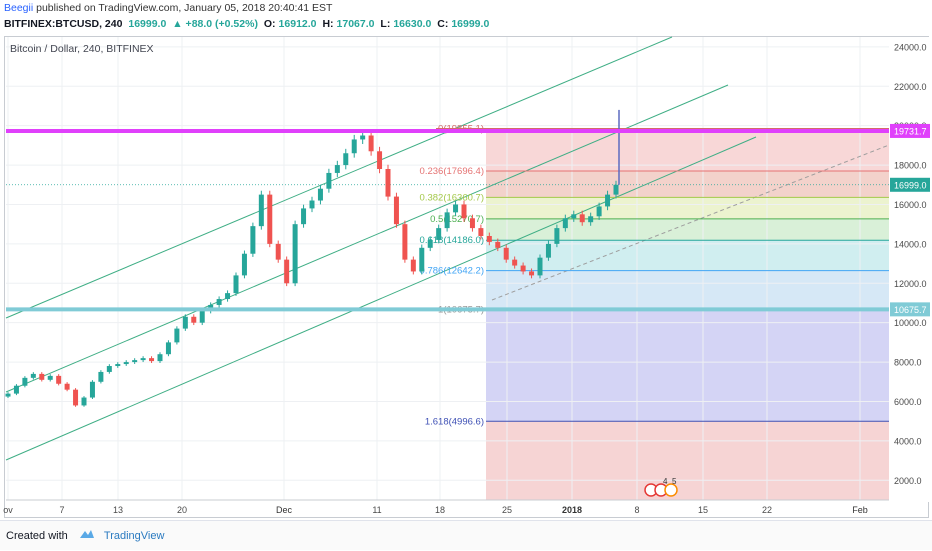 Image resolution: width=932 pixels, height=551 pixels. I want to click on symbol-label: BITFINEX:BTCUSD, 240, so click(63, 24).